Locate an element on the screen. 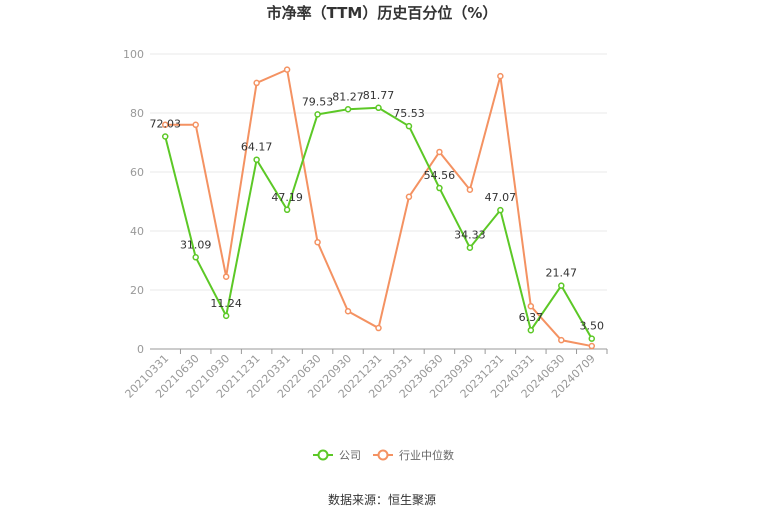 The image size is (765, 517). data-label: 54.56 is located at coordinates (440, 175).